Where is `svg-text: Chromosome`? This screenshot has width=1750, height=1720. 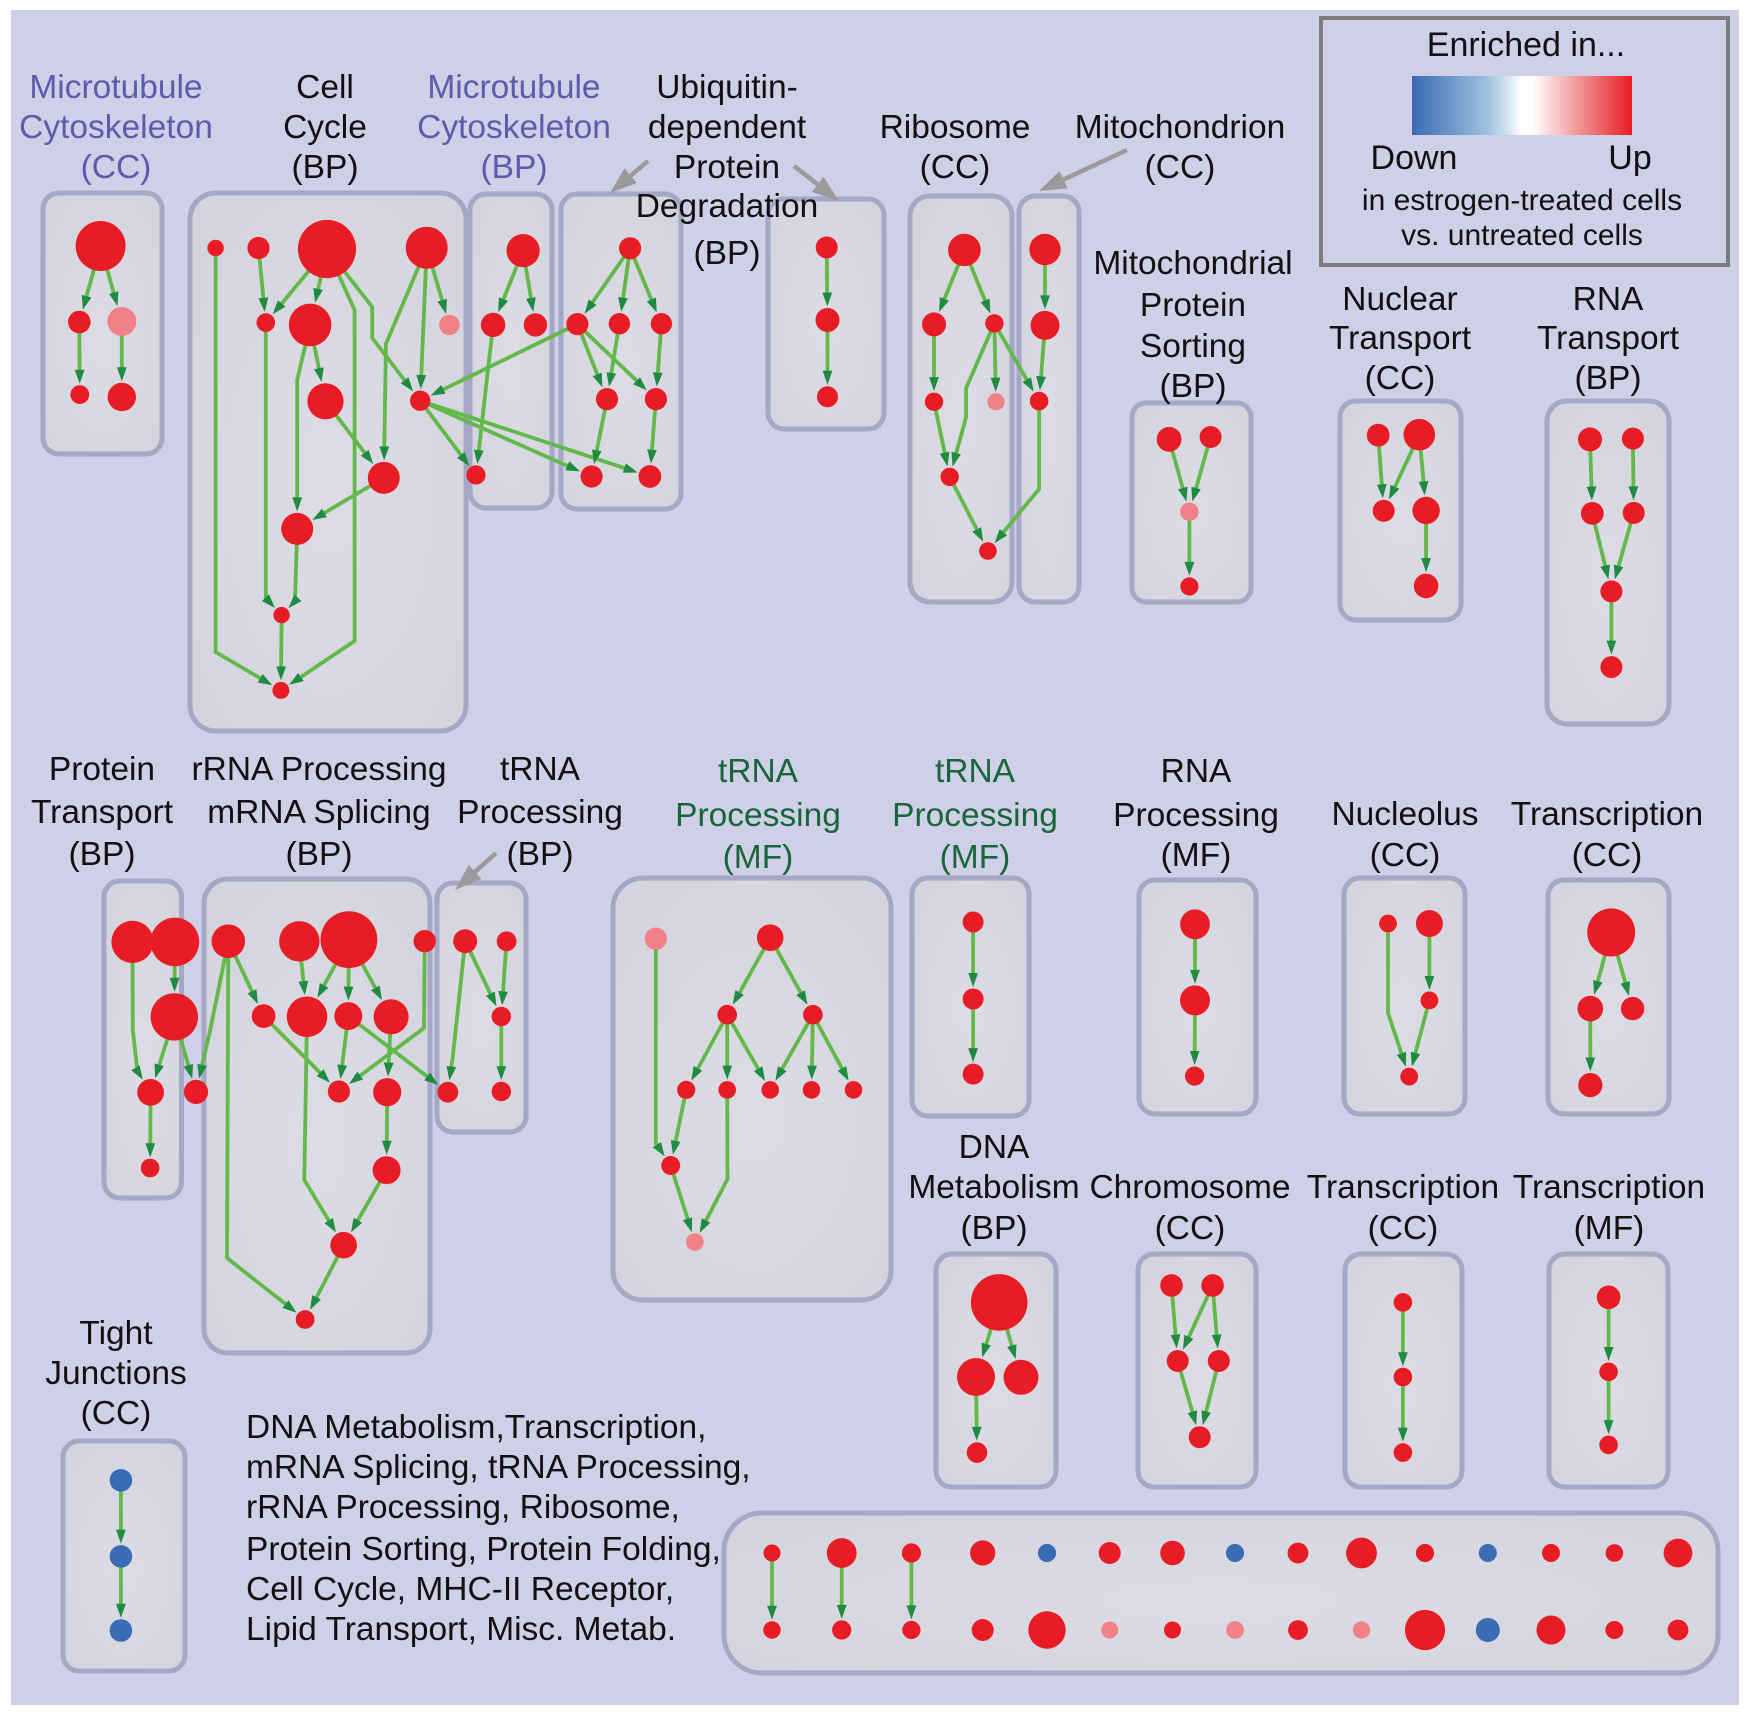
svg-text: Chromosome is located at coordinates (1189, 1187).